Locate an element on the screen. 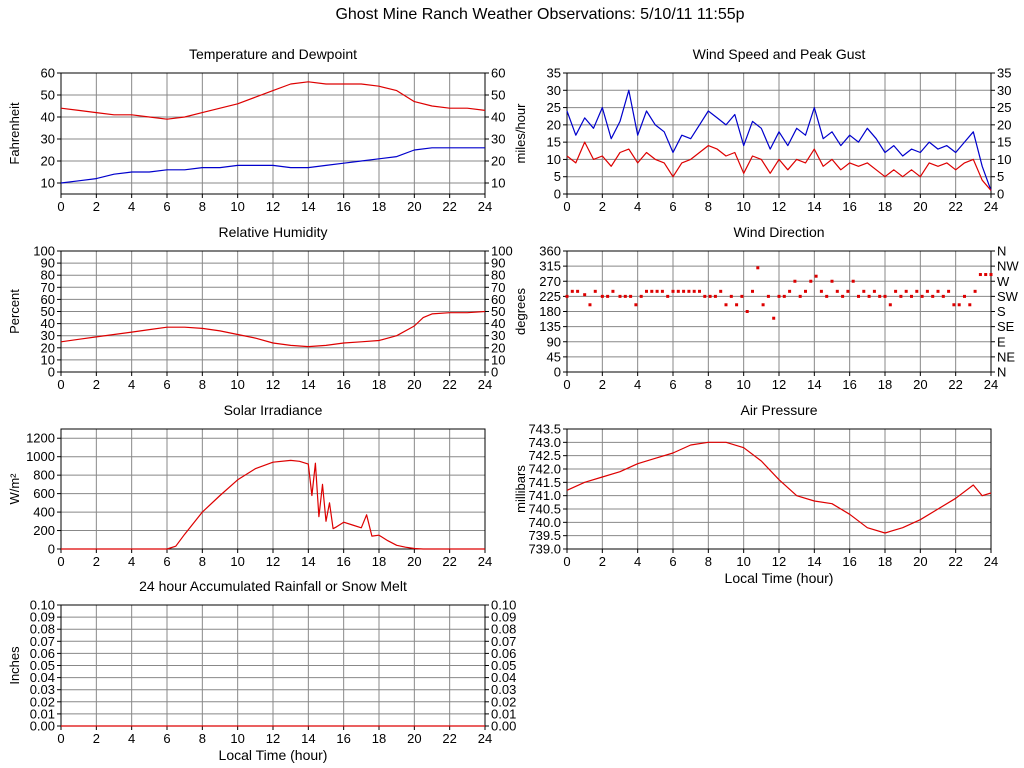 Image resolution: width=1024 pixels, height=768 pixels. y-tick-label: 40 is located at coordinates (48, 117).